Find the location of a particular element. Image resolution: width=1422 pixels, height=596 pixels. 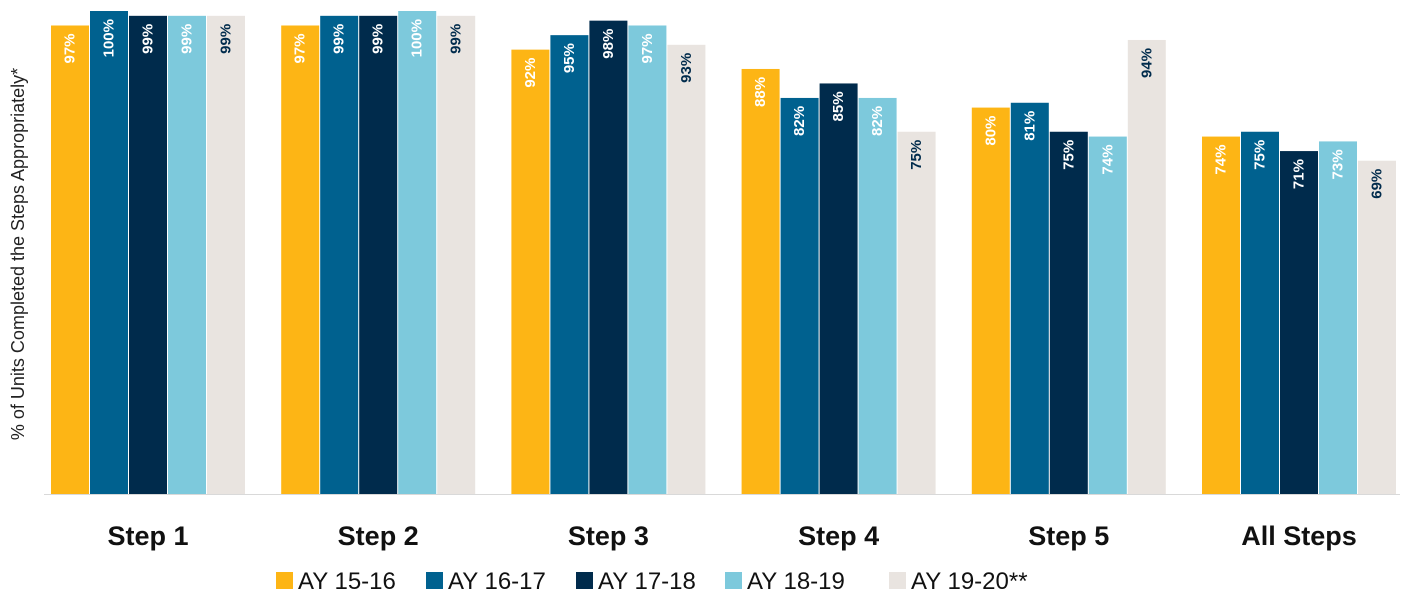

data-label: 81% is located at coordinates (1029, 126).